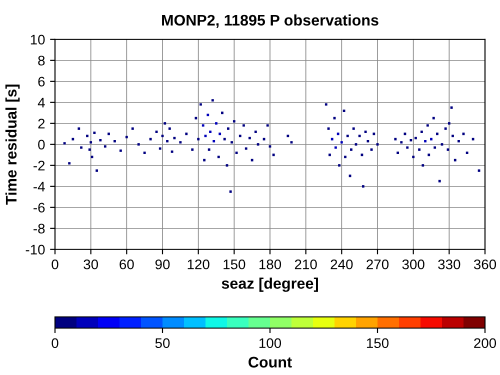 The height and width of the screenshot is (375, 500). I want to click on x-tick-label: 300, so click(413, 264).